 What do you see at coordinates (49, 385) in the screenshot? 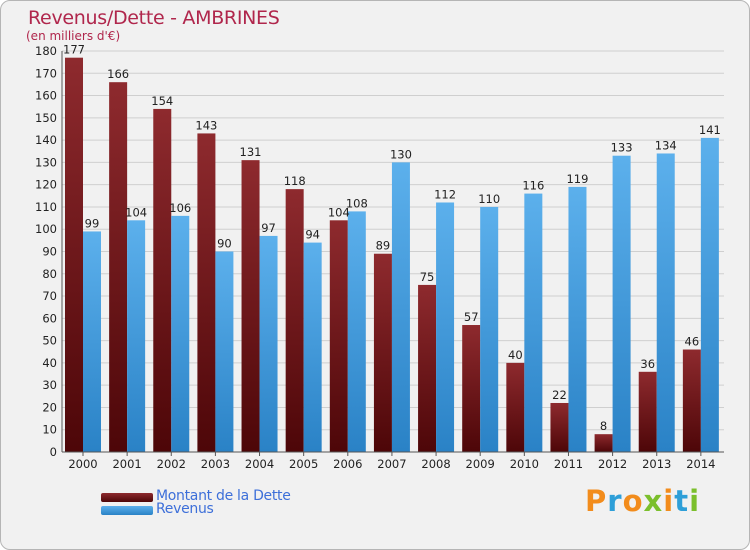
I see `y-tick-label: 30` at bounding box center [49, 385].